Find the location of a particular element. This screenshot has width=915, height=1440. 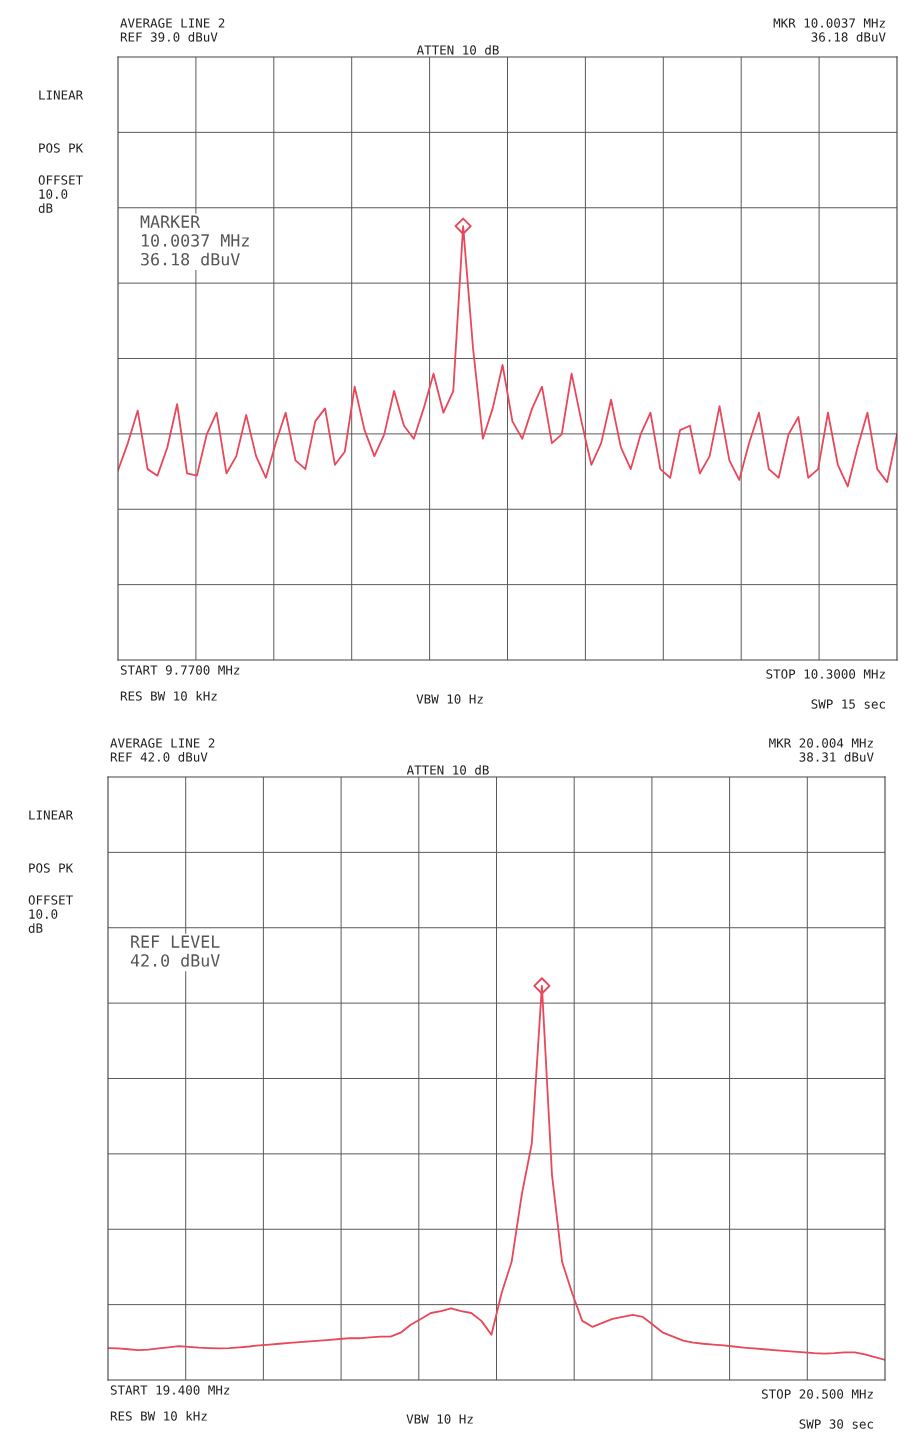

text: STOP 10.3000 MHz is located at coordinates (825, 674).